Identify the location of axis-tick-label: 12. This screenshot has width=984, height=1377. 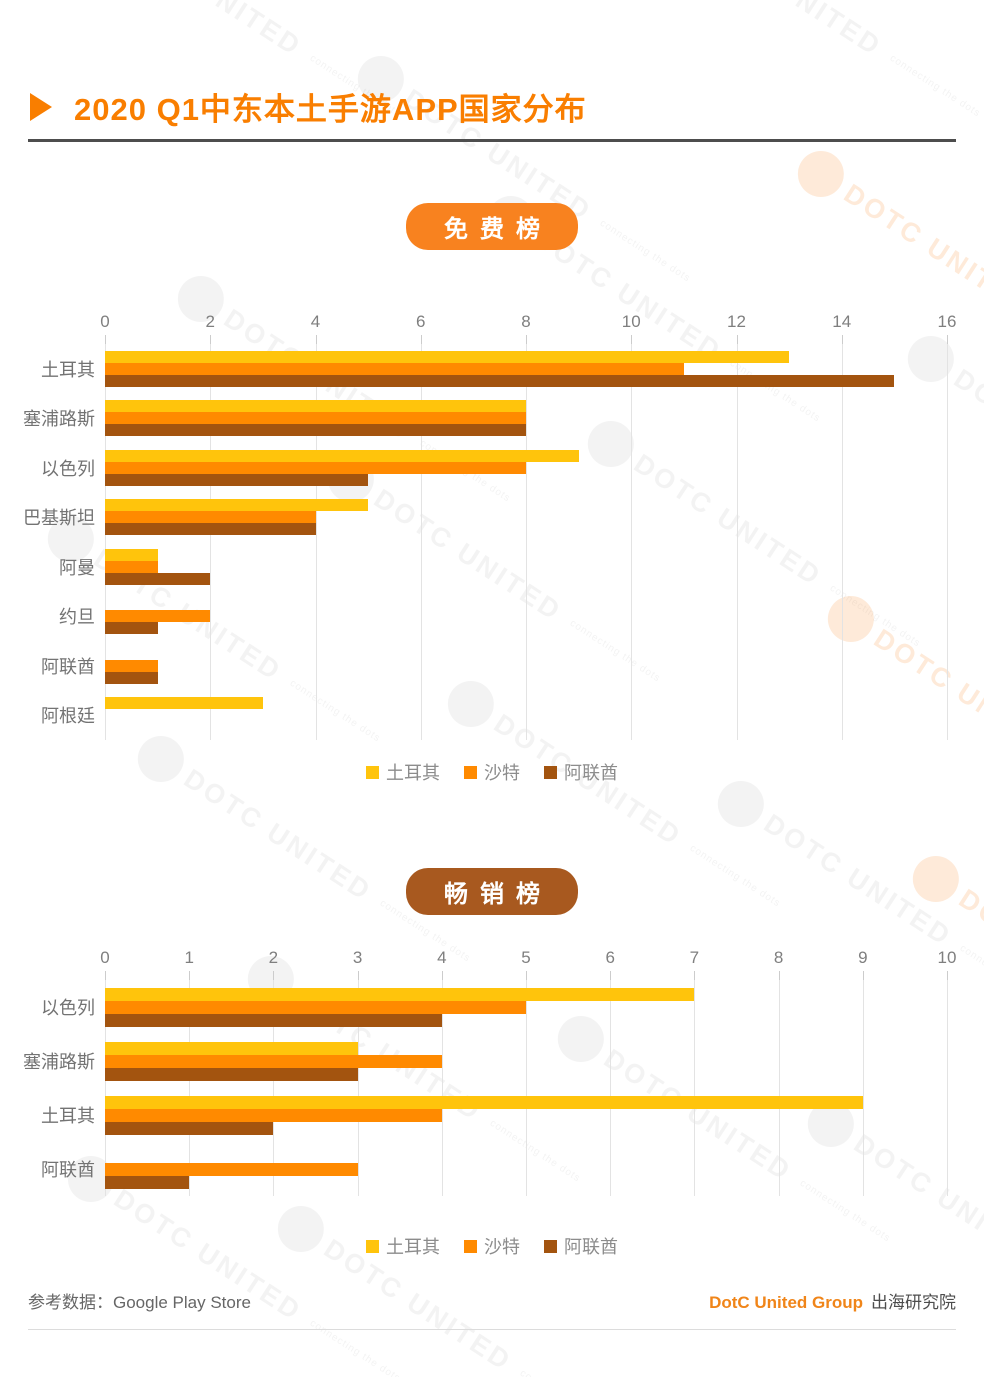
(736, 321).